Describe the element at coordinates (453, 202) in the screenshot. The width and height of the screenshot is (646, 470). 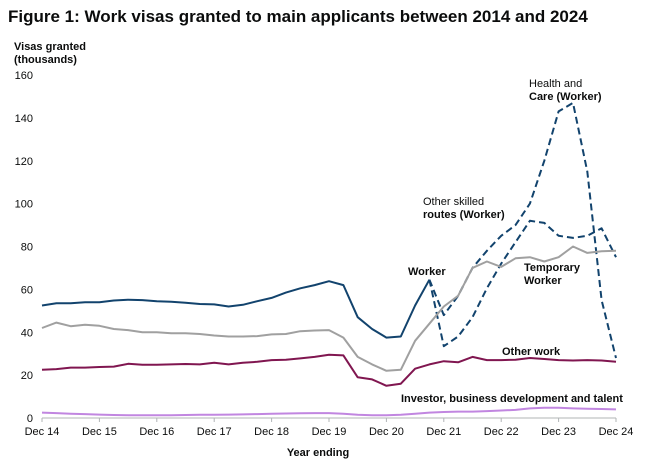
I see `annotation-other-skilled-1: Other skilled` at that location.